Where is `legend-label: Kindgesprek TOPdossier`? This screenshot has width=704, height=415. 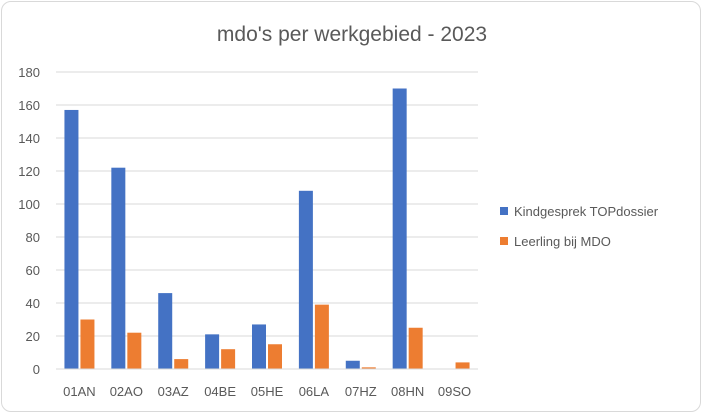
legend-label: Kindgesprek TOPdossier is located at coordinates (586, 211).